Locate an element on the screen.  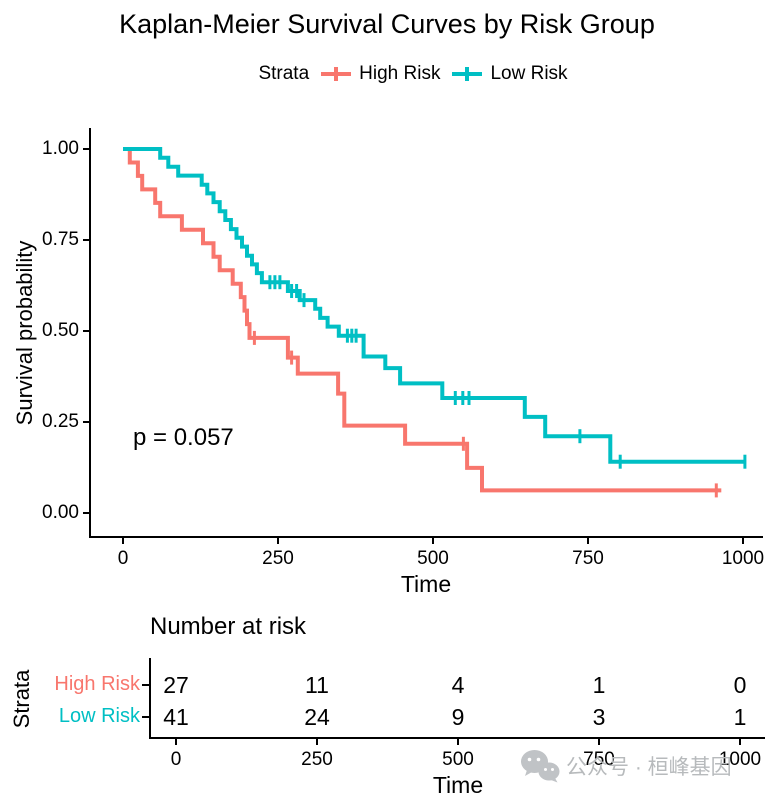
risk-table-x-tick-label: 500 is located at coordinates (458, 759).